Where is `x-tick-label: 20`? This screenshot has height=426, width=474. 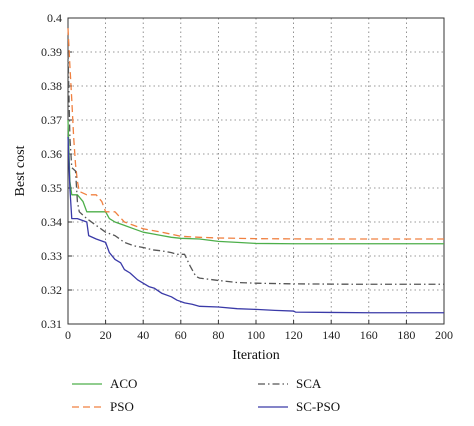
x-tick-label: 20 is located at coordinates (106, 335).